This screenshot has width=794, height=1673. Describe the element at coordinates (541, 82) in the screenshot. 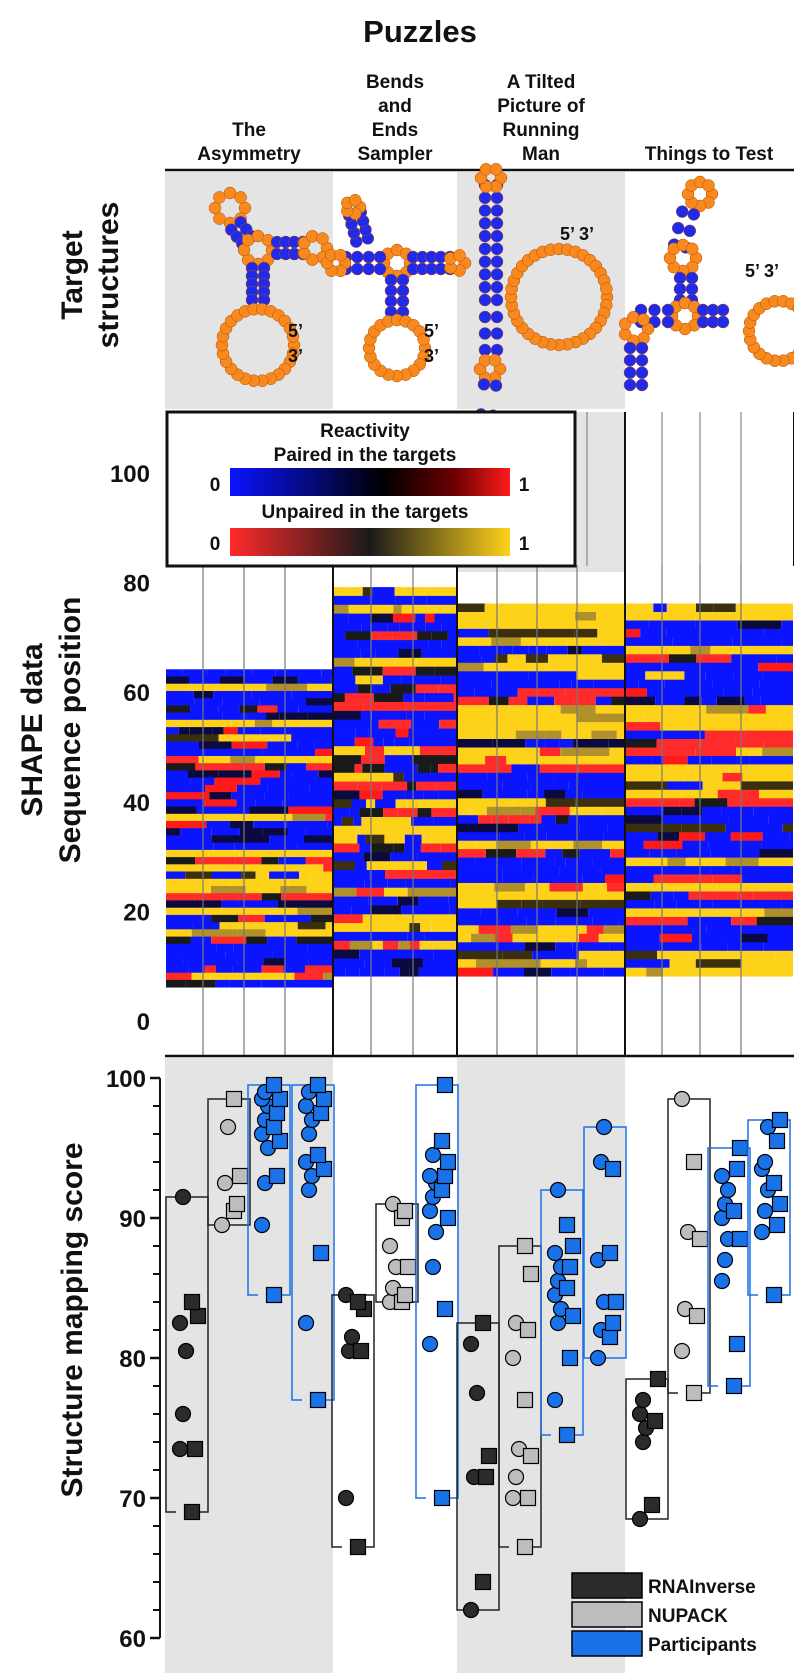

I see `puzzle-name-line: A Tilted` at that location.